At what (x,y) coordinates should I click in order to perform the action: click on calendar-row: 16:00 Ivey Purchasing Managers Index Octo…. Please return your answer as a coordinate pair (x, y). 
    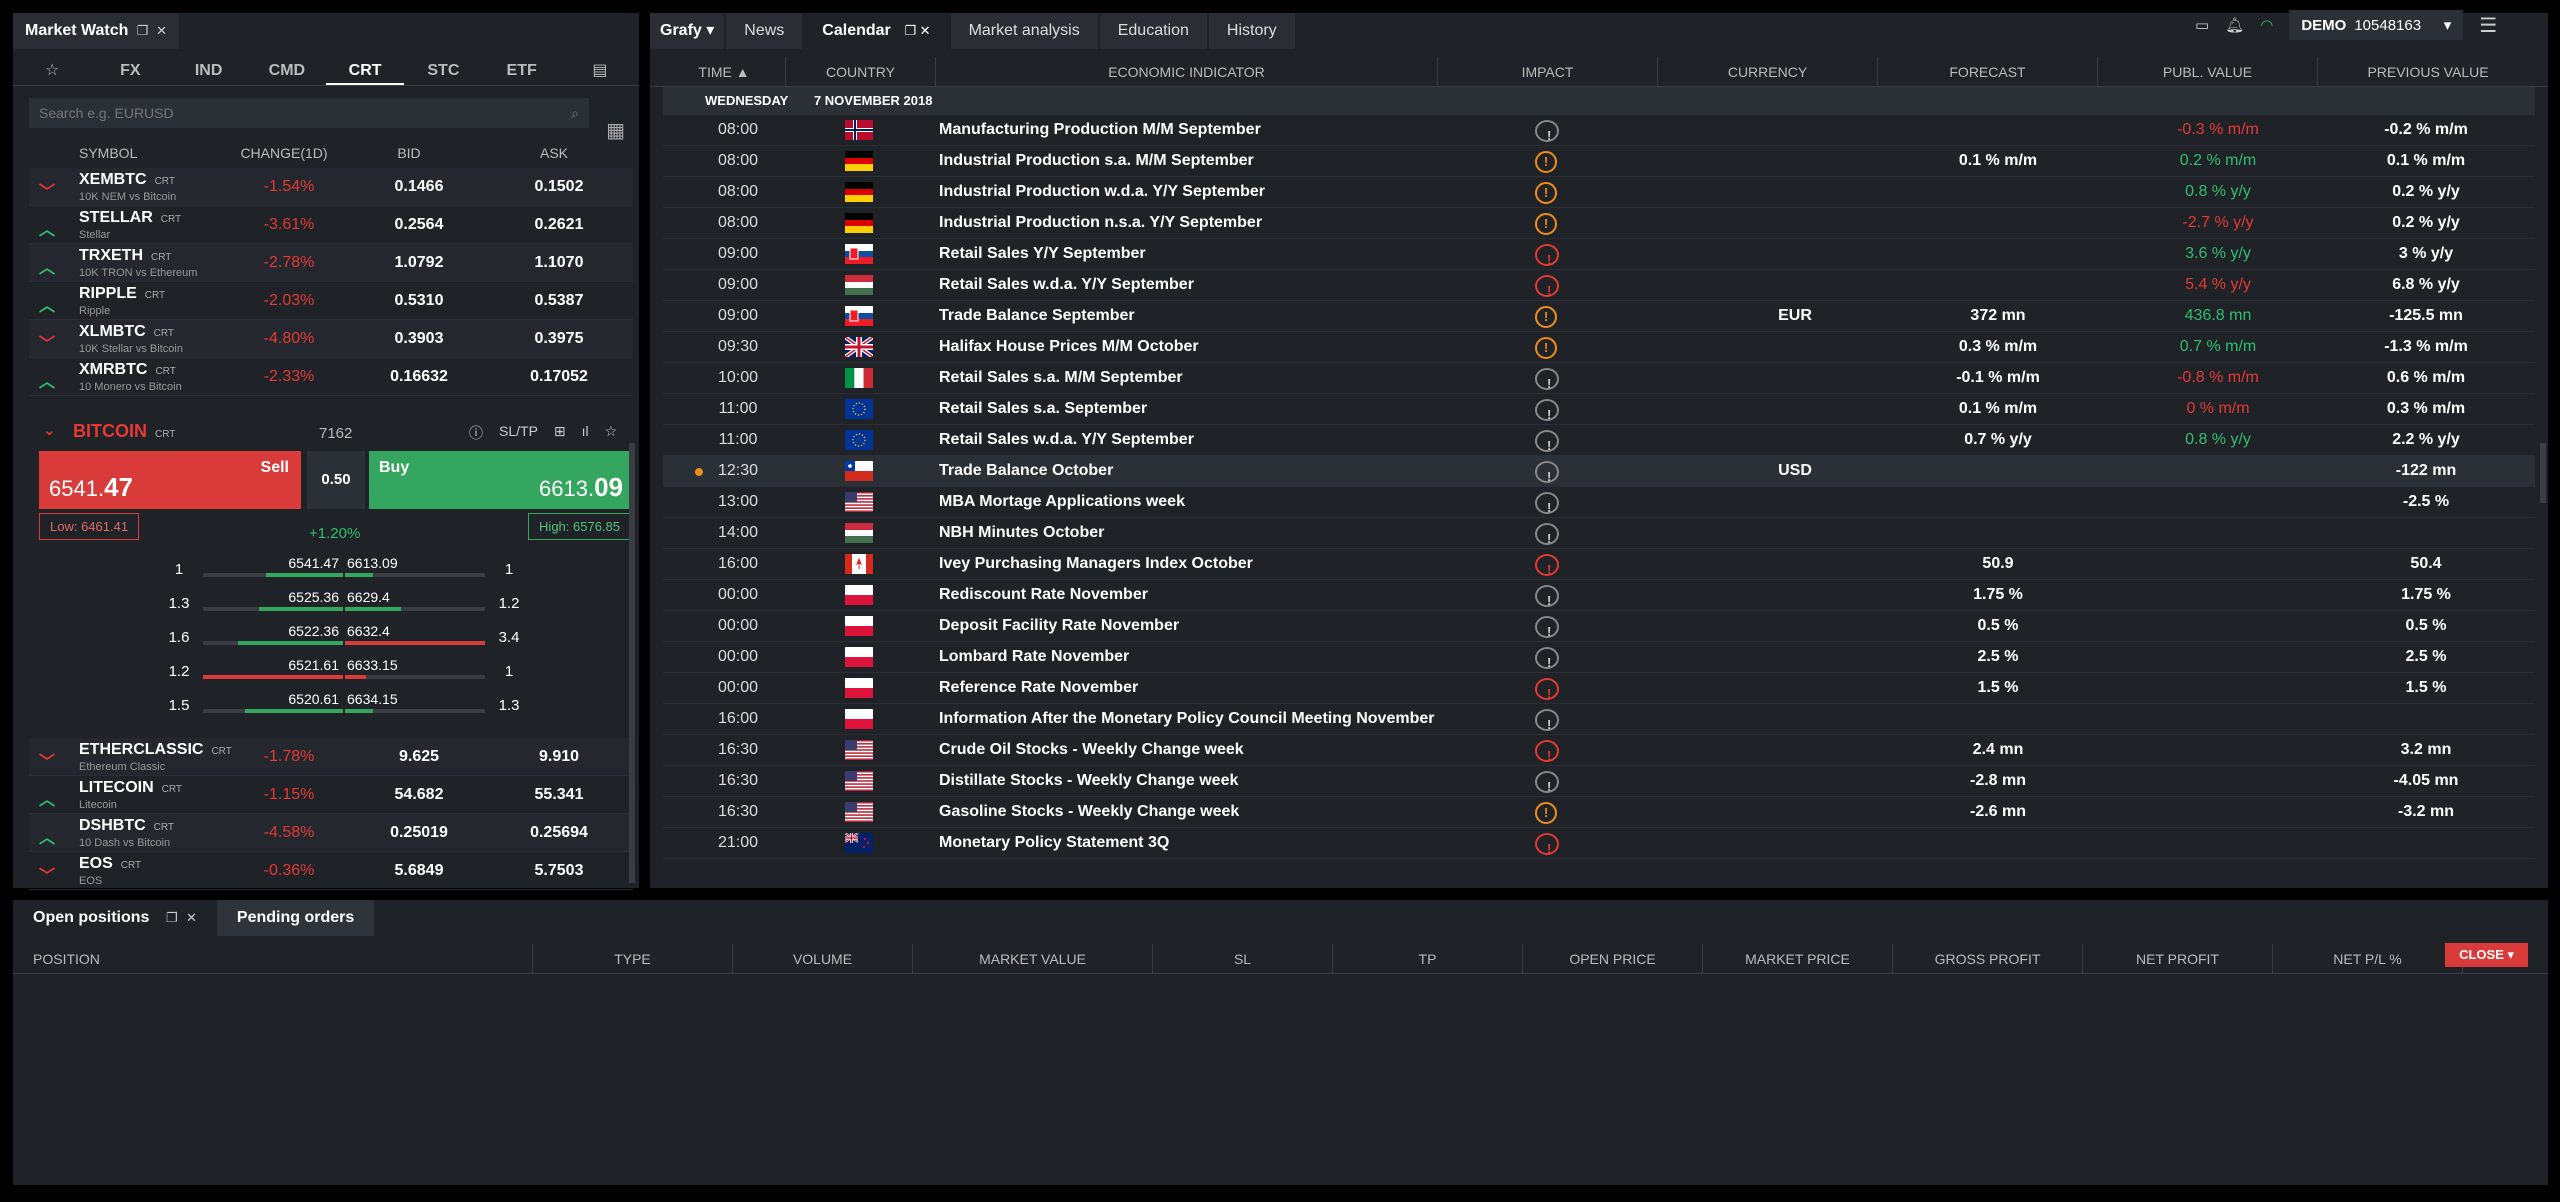
    Looking at the image, I should click on (1599, 564).